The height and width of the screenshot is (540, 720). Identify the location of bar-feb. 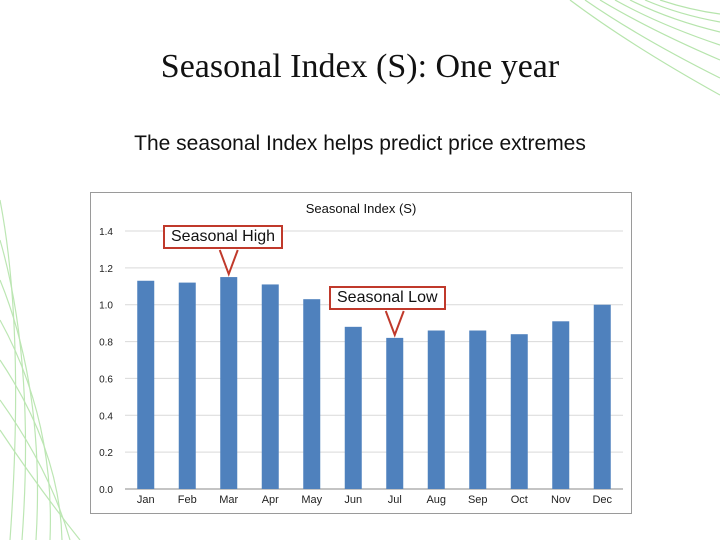
(187, 385).